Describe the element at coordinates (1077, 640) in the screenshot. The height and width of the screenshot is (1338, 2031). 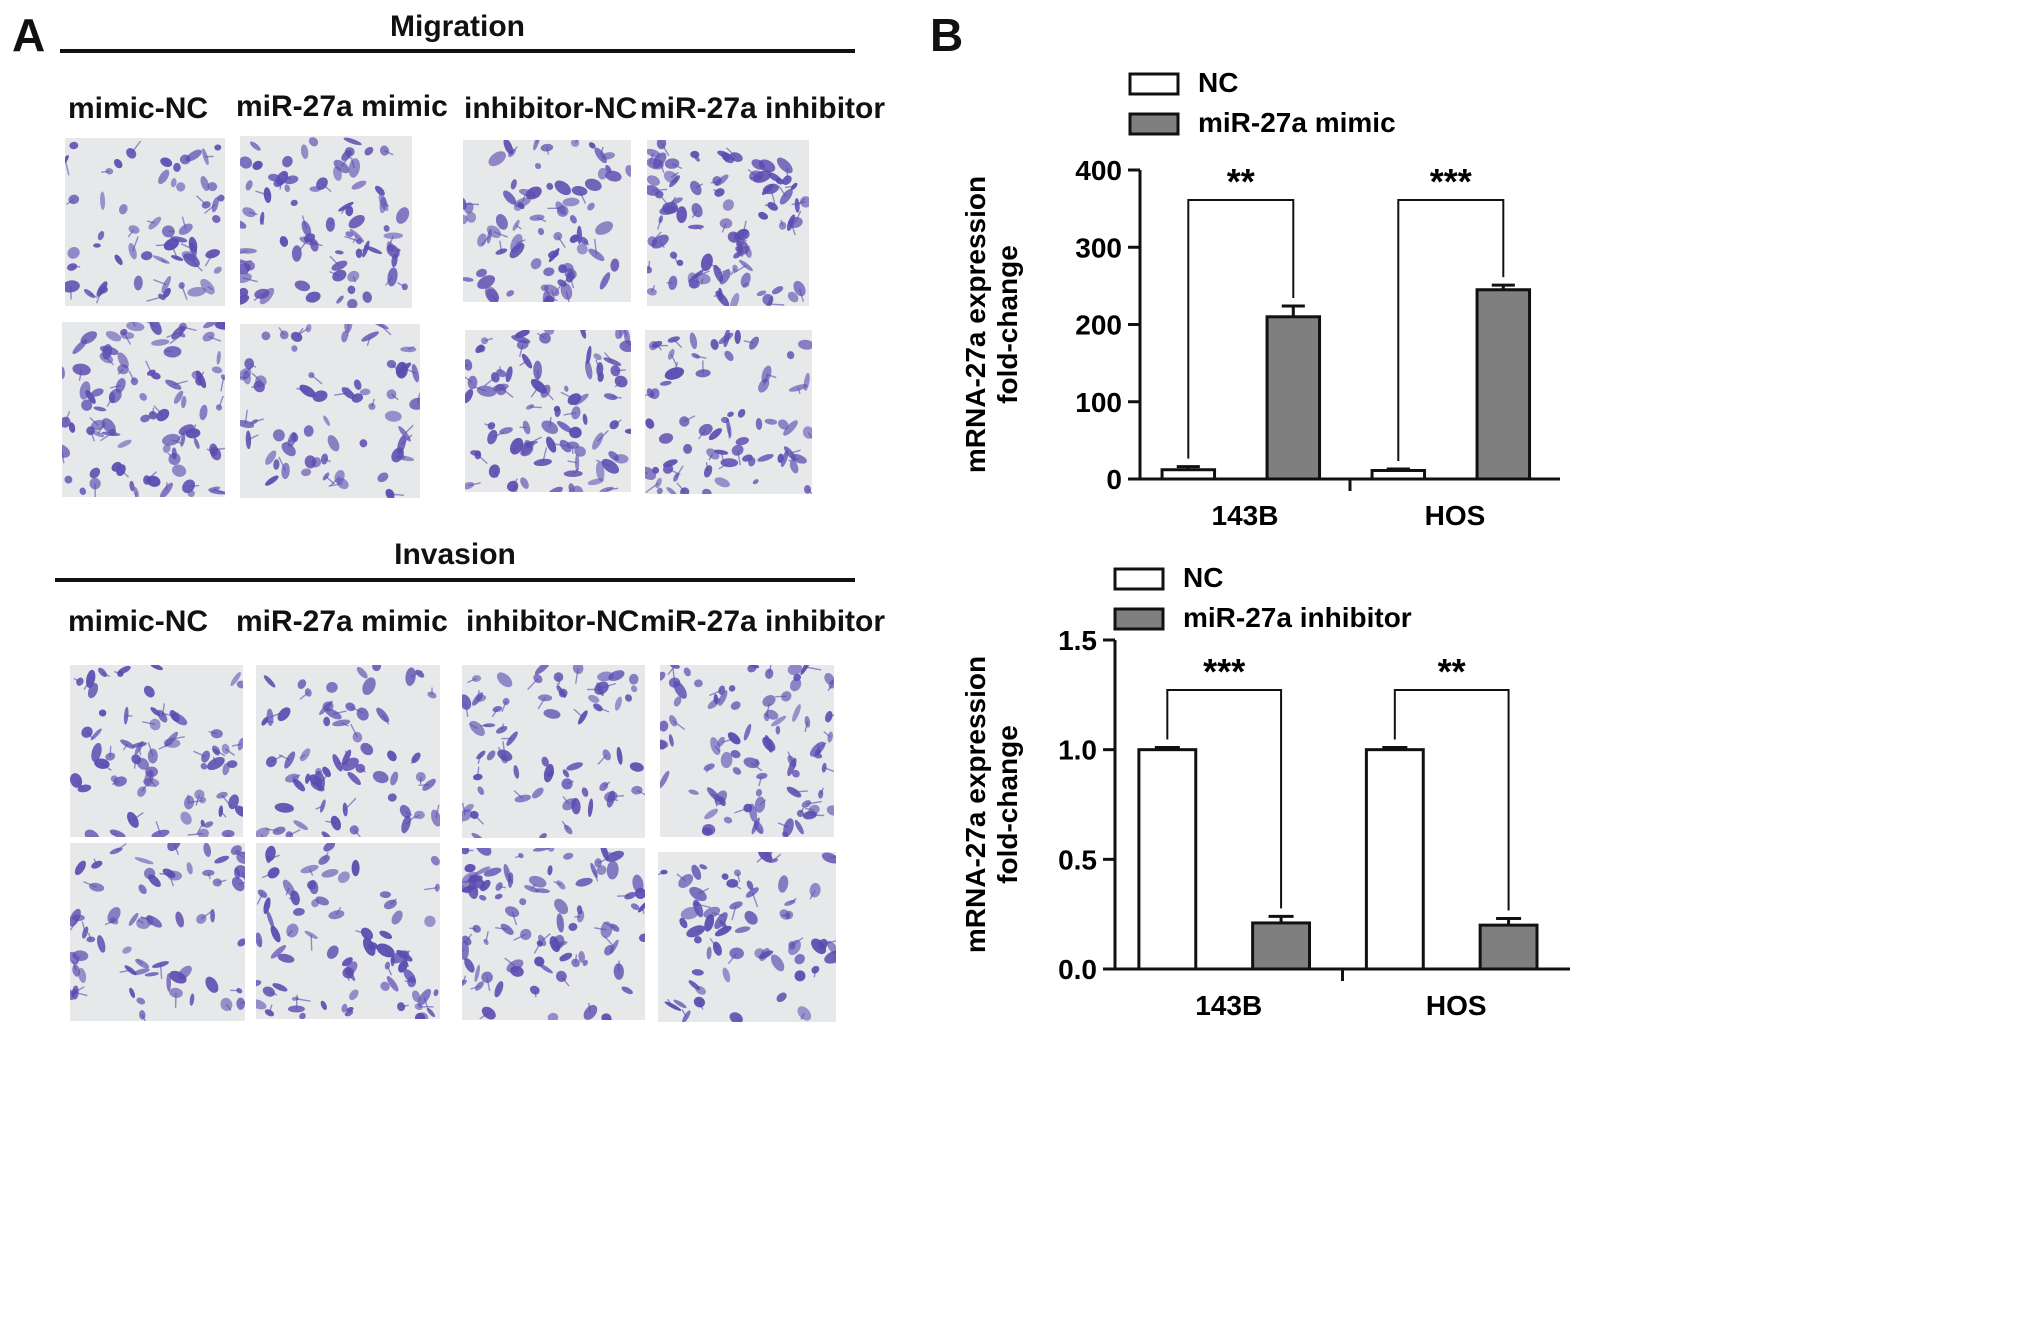
I see `y-tick-label: 1.5` at that location.